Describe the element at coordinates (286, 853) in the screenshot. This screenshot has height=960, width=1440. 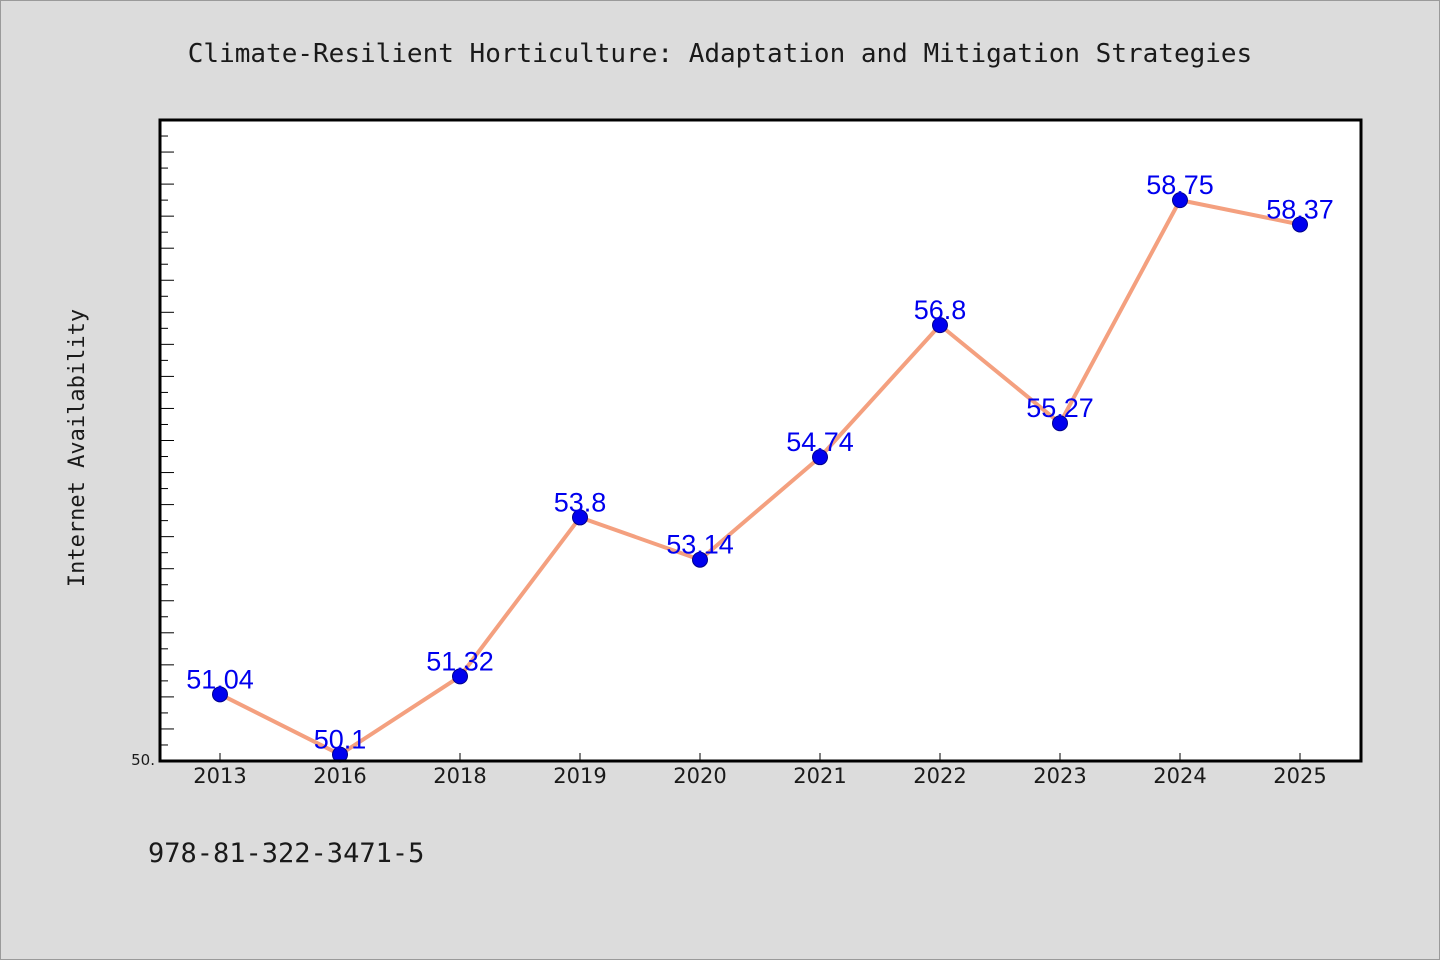
I see `isbn-text: 978-81-322-3471-5` at that location.